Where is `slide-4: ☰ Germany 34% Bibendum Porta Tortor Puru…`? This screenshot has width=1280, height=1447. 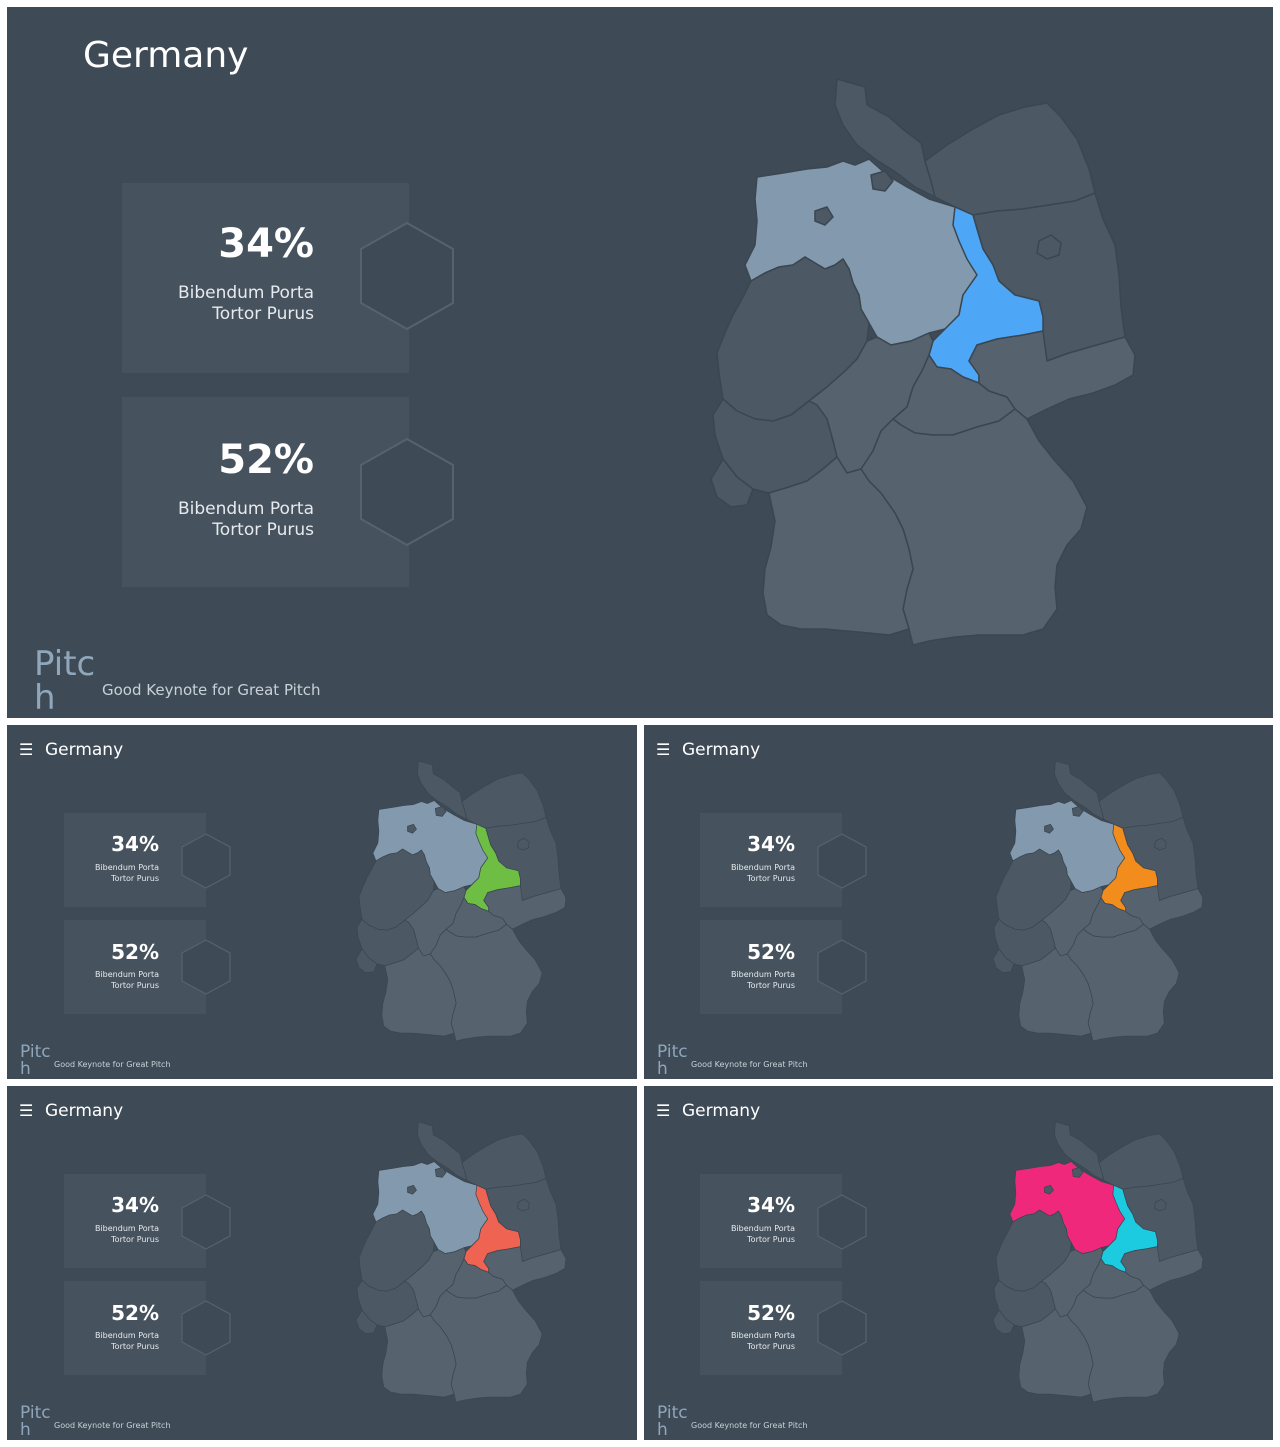
slide-4: ☰ Germany 34% Bibendum Porta Tortor Puru… is located at coordinates (322, 1263).